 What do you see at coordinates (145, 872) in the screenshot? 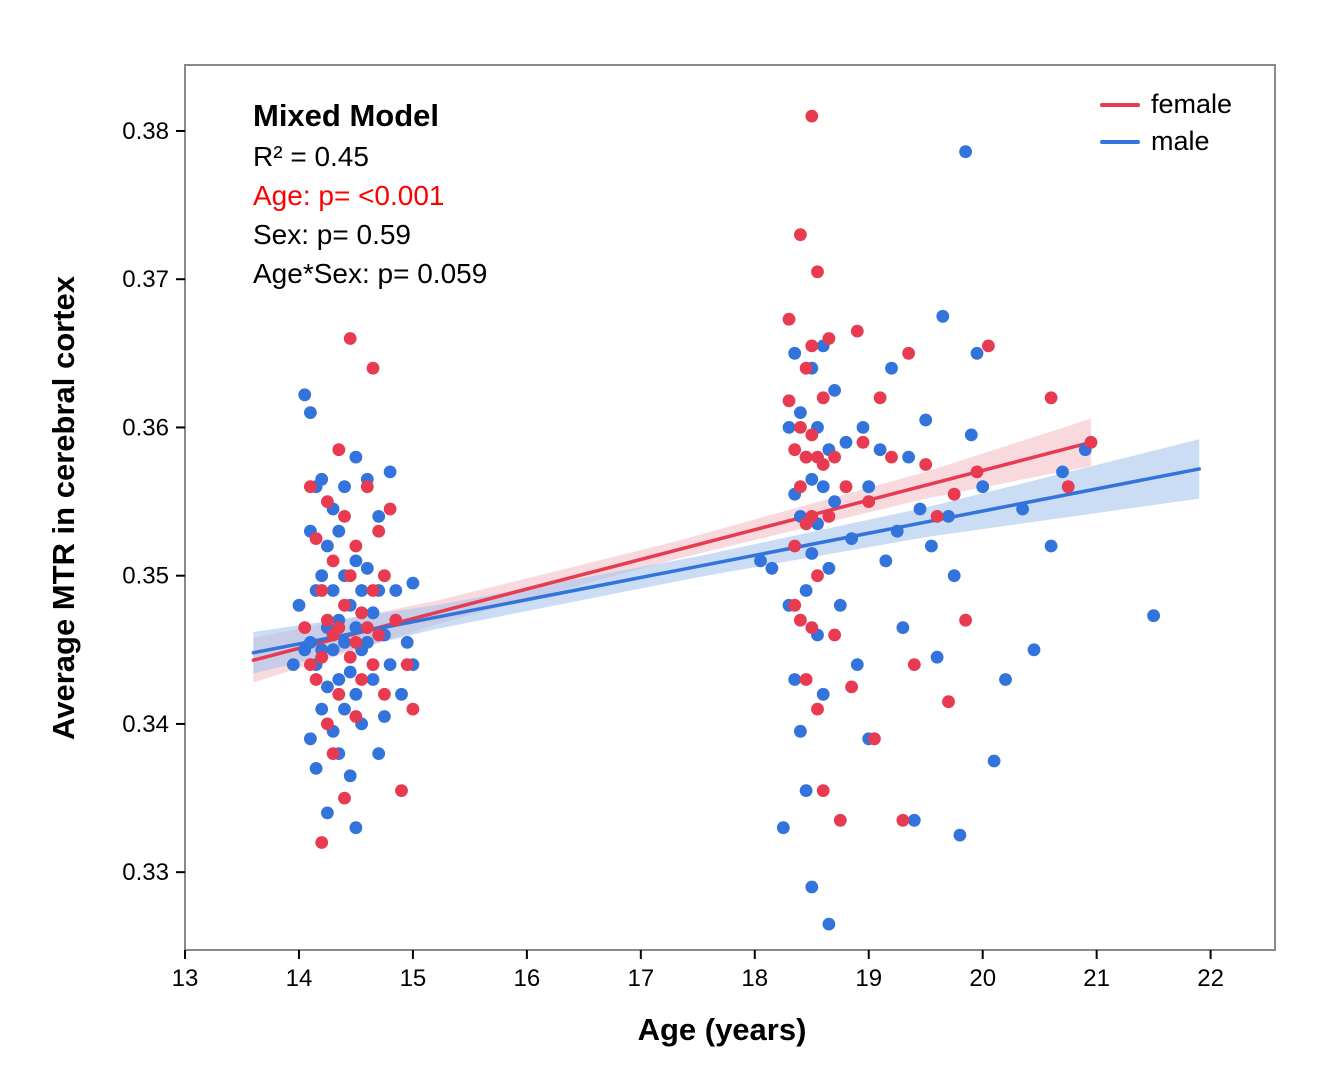
I see `y-tick-label: 0.33` at bounding box center [145, 872].